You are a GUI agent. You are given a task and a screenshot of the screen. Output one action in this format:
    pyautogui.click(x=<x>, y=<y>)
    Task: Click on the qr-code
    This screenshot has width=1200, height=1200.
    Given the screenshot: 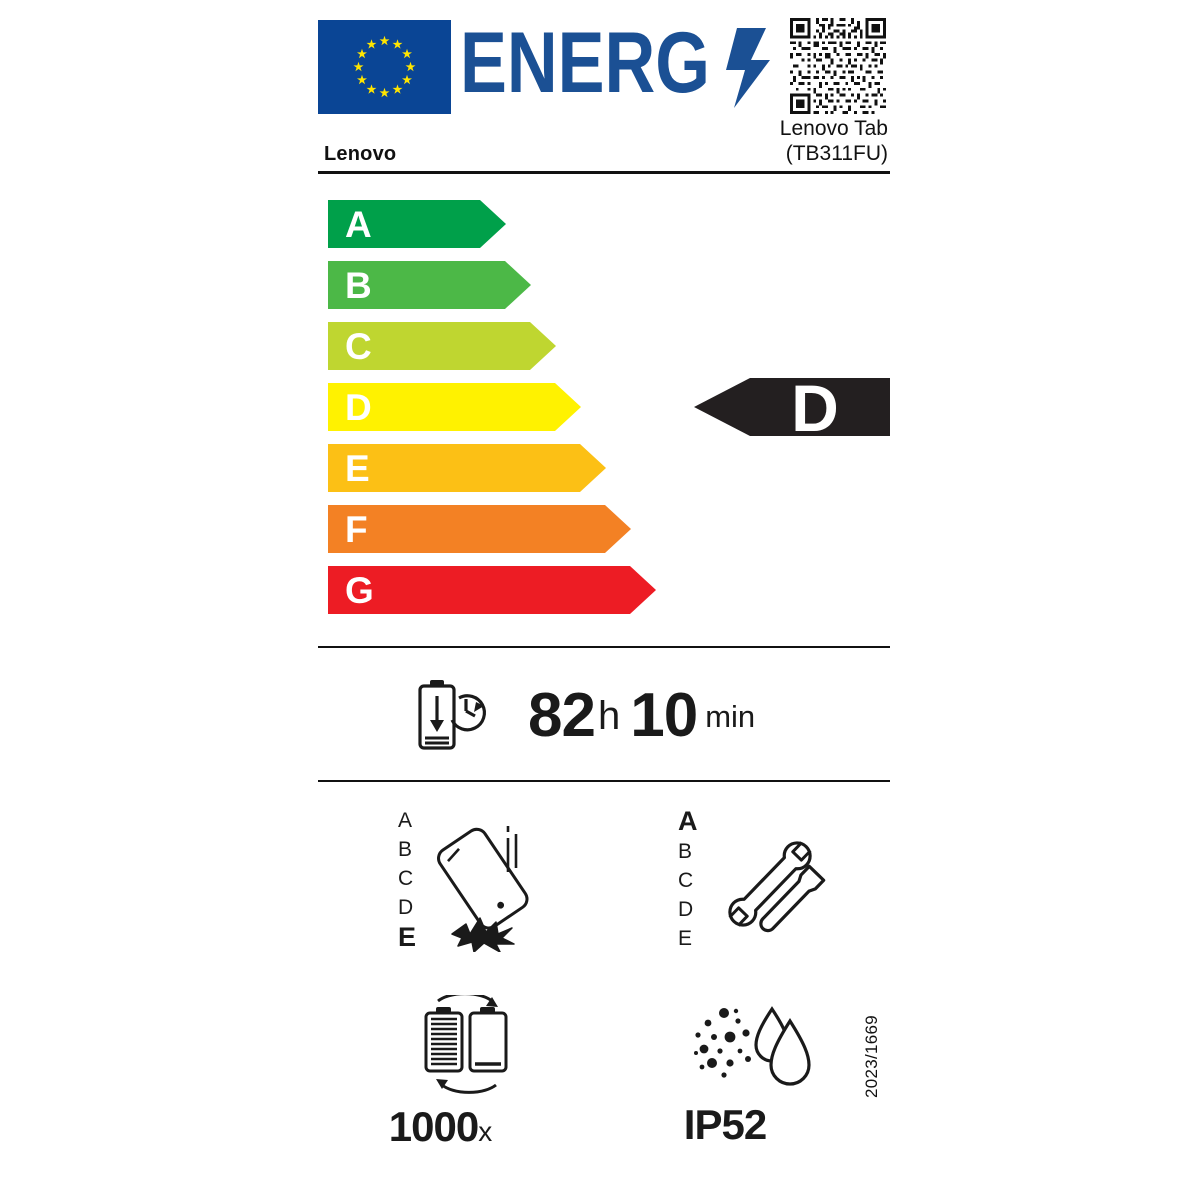 What is the action you would take?
    pyautogui.click(x=838, y=66)
    